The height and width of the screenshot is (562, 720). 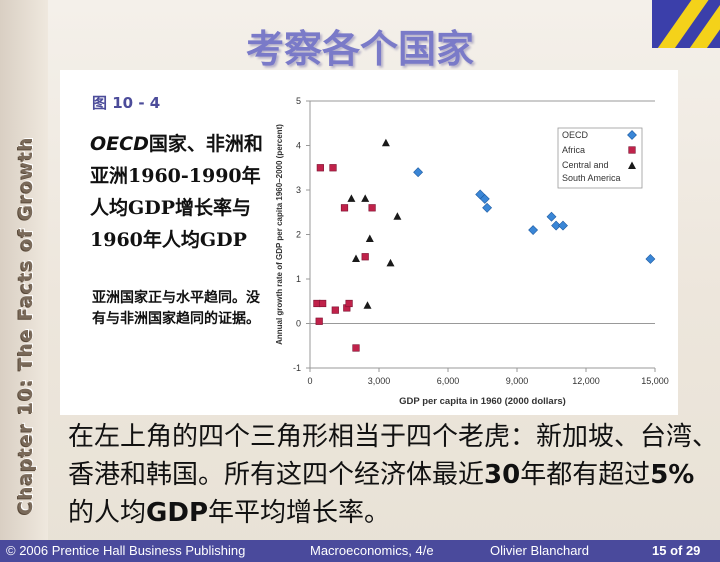 I want to click on y-tick-label: 3, so click(x=298, y=190).